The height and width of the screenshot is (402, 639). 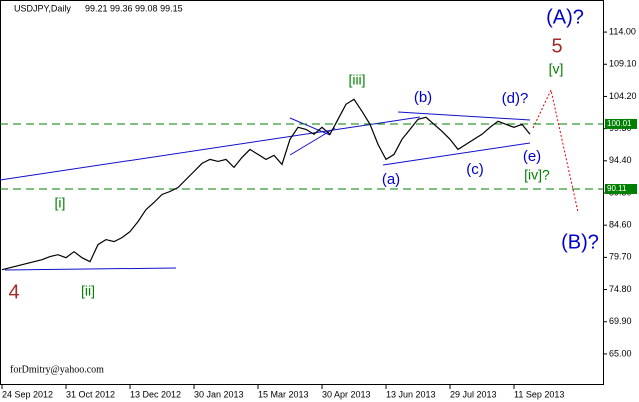 I want to click on wave-label: [iii], so click(x=356, y=80).